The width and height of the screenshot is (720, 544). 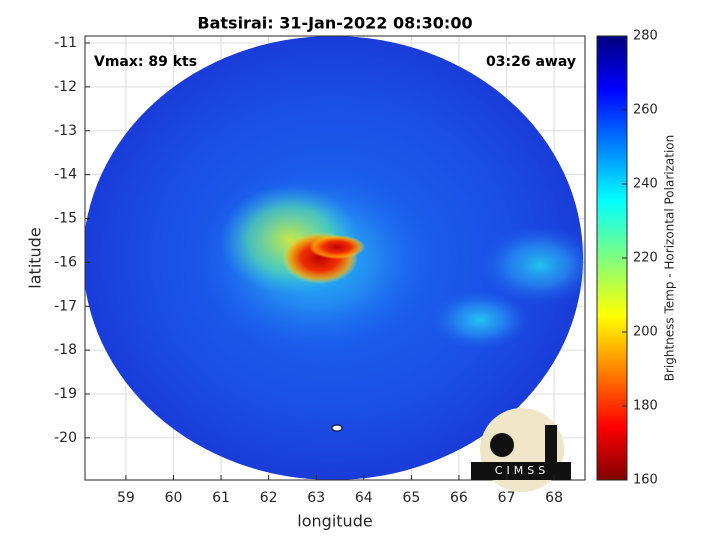 What do you see at coordinates (459, 498) in the screenshot?
I see `x-tick-label: 66` at bounding box center [459, 498].